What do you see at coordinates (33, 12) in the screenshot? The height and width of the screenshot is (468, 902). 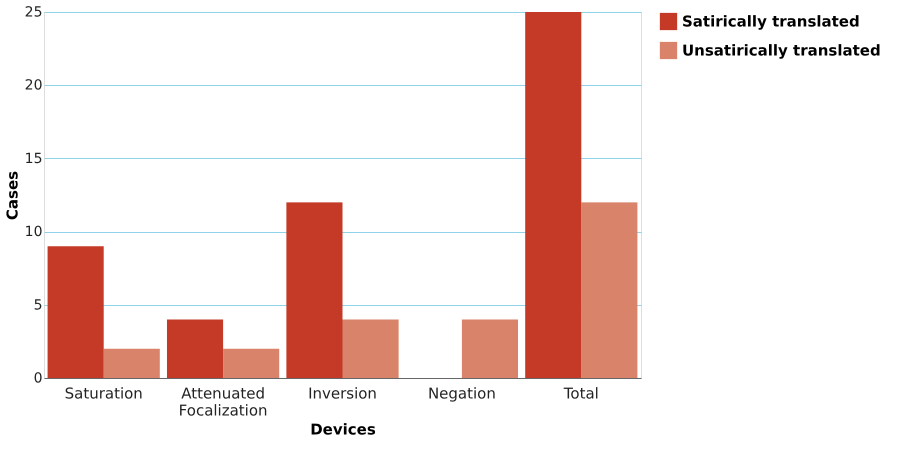 I see `y-tick-label: 25` at bounding box center [33, 12].